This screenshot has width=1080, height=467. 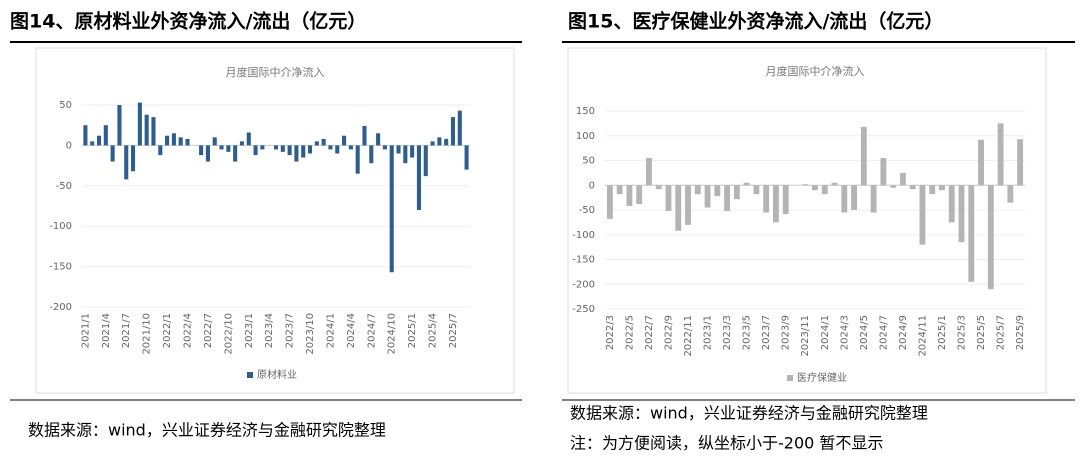 What do you see at coordinates (747, 332) in the screenshot?
I see `x-tick-label: 2023/5` at bounding box center [747, 332].